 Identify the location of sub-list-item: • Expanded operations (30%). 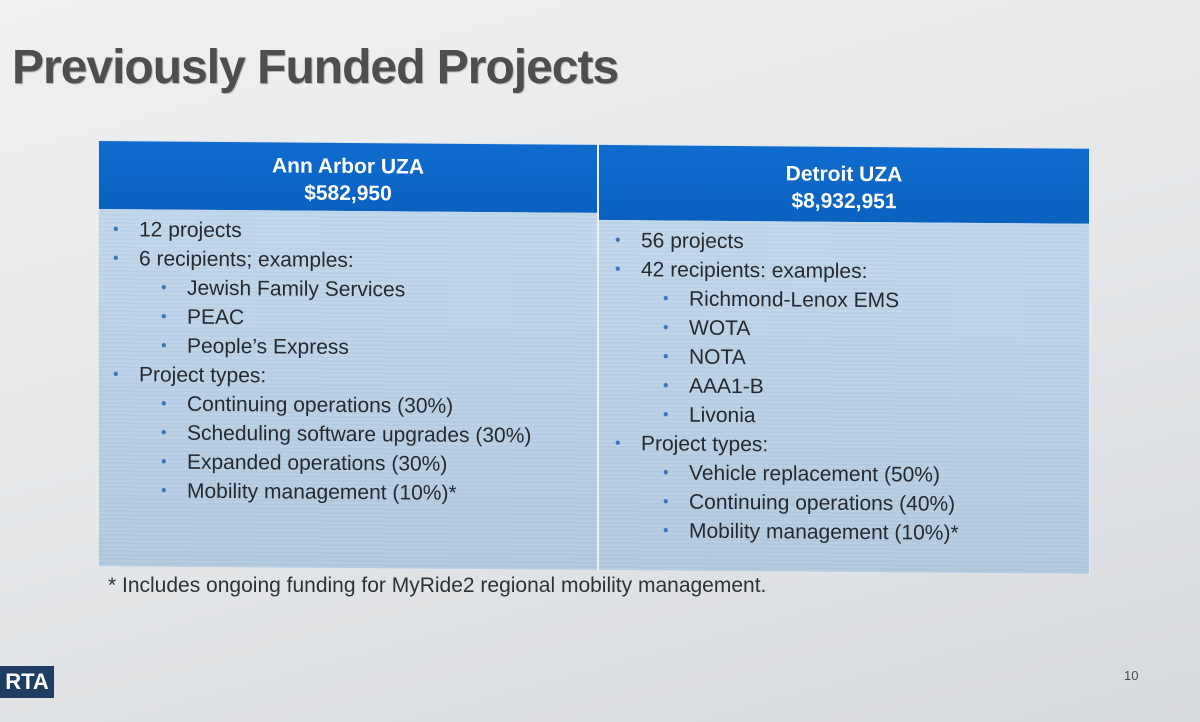
(352, 463).